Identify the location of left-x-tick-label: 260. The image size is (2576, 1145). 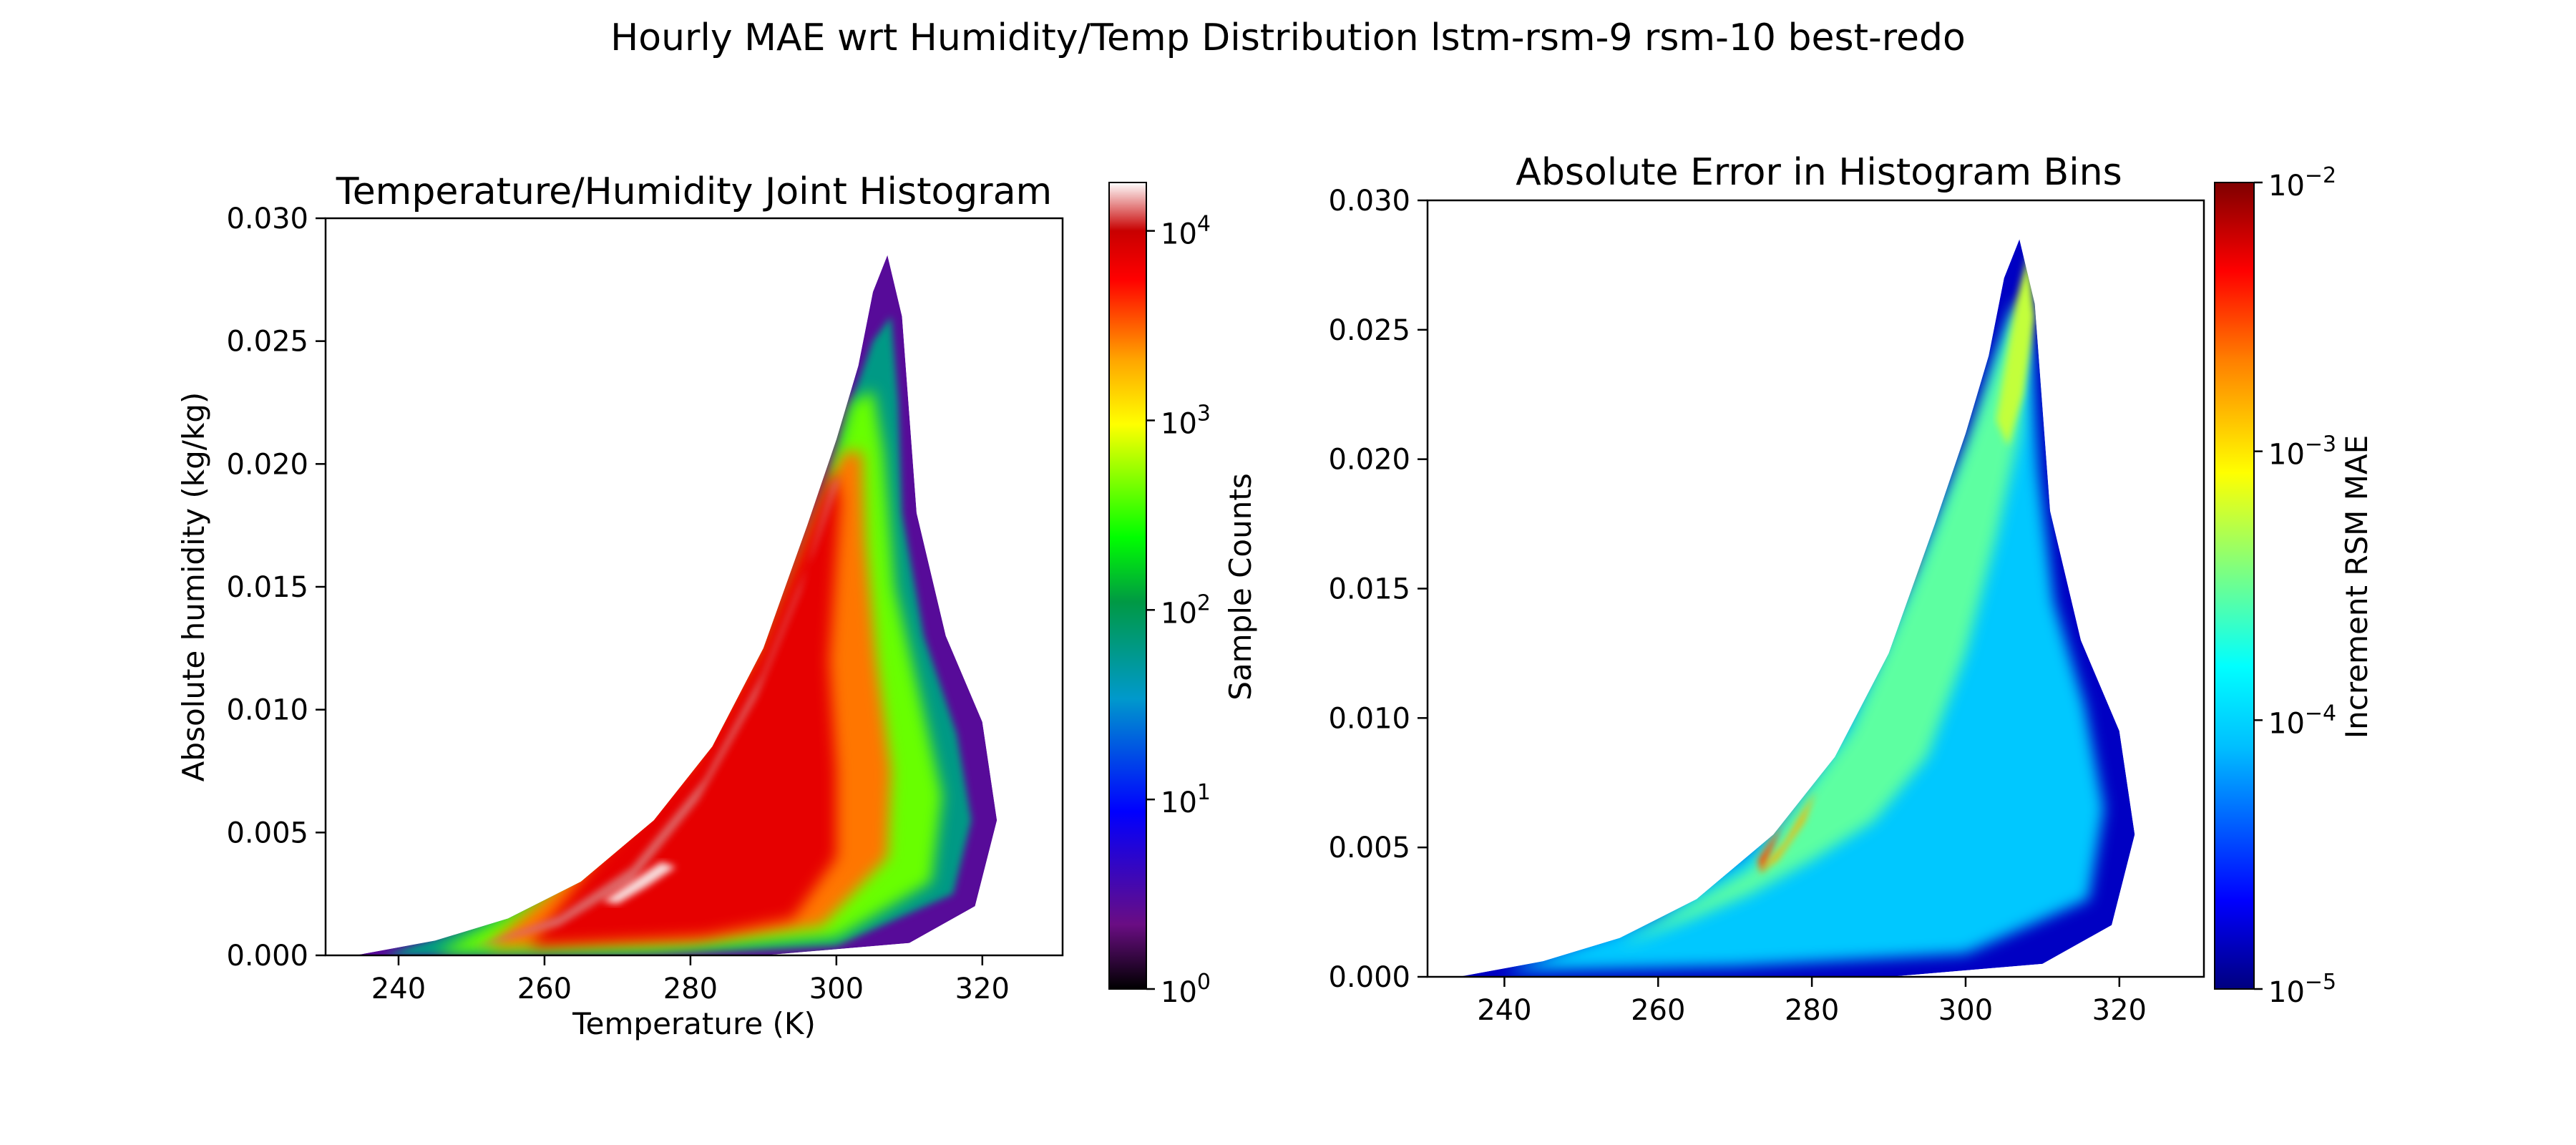
(544, 989).